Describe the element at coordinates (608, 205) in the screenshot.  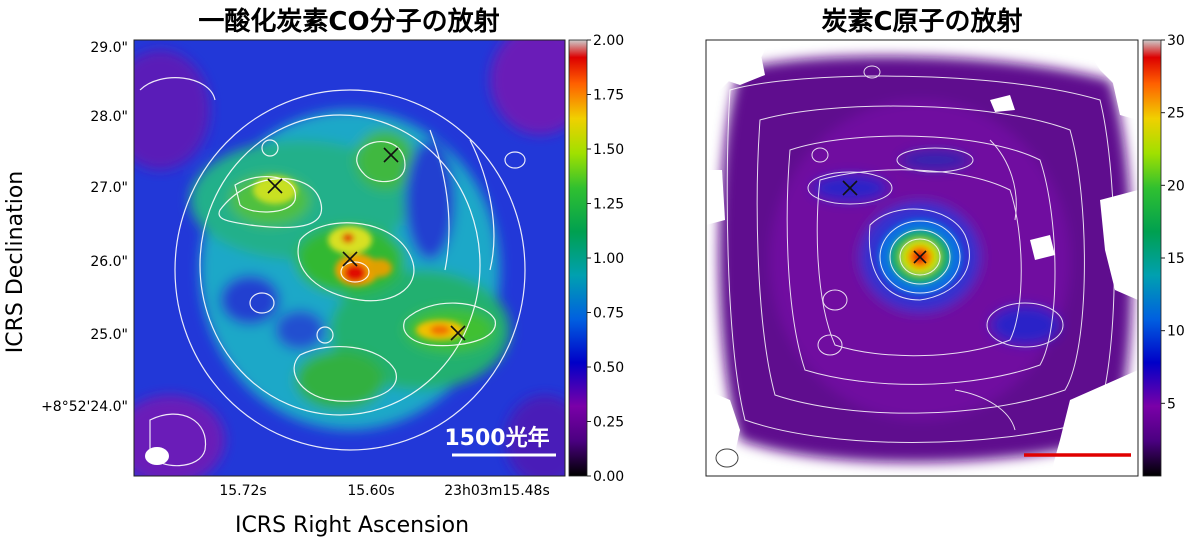
I see `co-colorbar-tick-label: 1.25` at that location.